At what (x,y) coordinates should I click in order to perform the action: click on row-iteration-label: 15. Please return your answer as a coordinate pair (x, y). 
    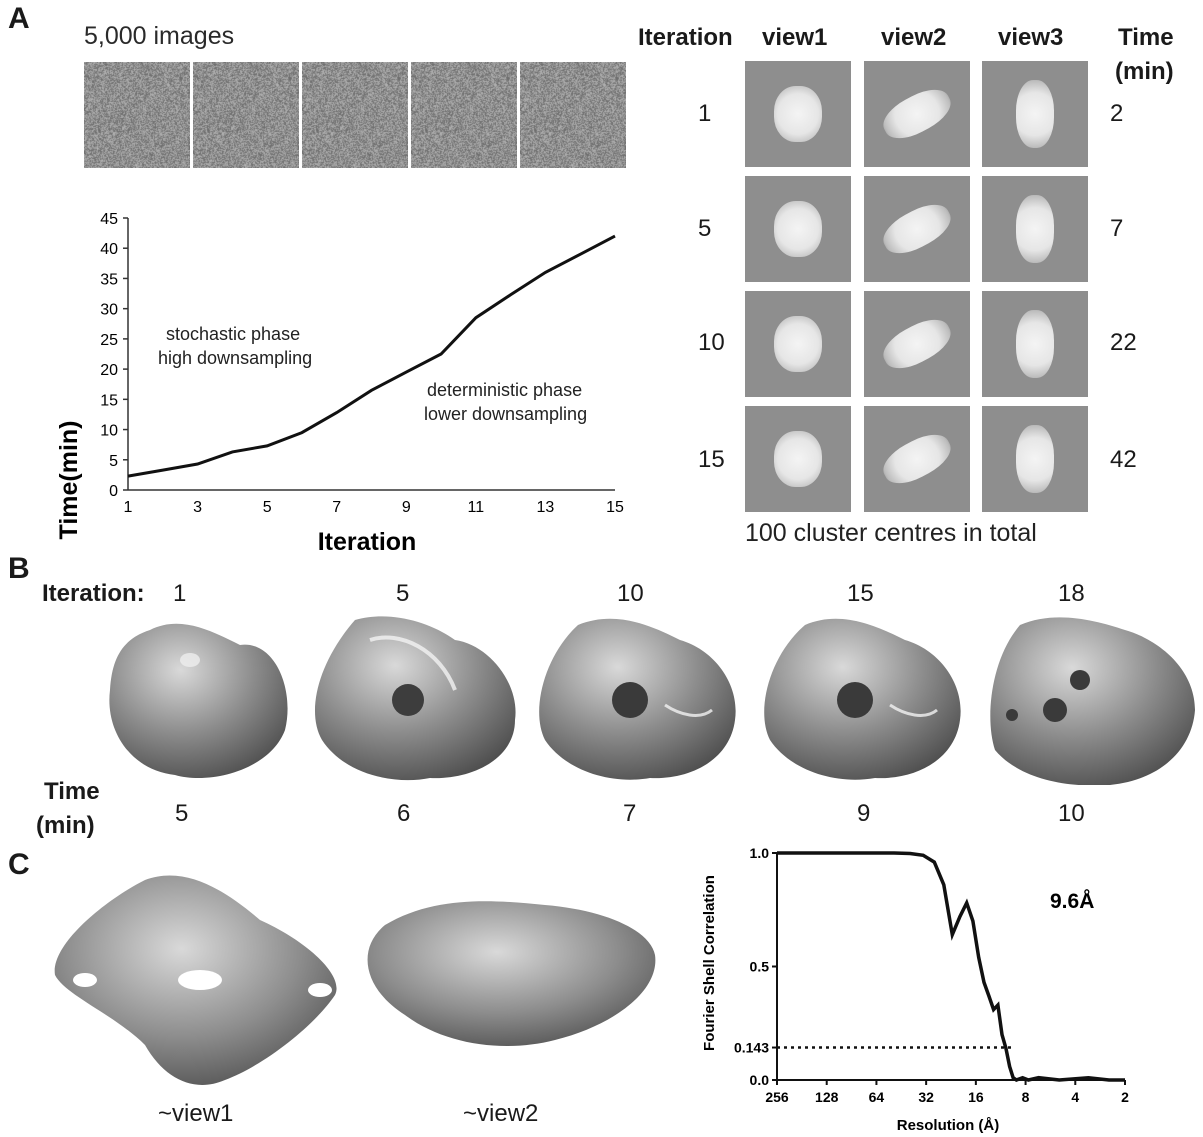
    Looking at the image, I should click on (711, 459).